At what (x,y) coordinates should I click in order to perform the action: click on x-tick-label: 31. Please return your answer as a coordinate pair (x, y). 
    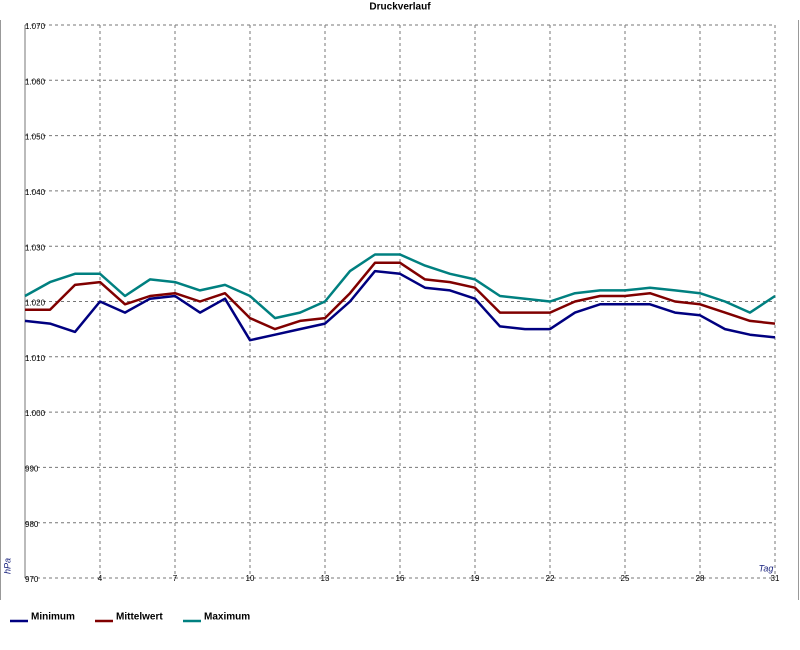
    Looking at the image, I should click on (775, 578).